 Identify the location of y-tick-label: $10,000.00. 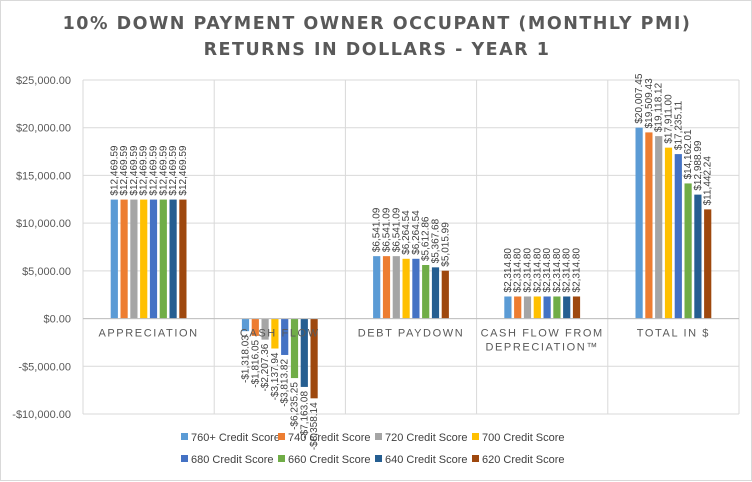
(43, 224).